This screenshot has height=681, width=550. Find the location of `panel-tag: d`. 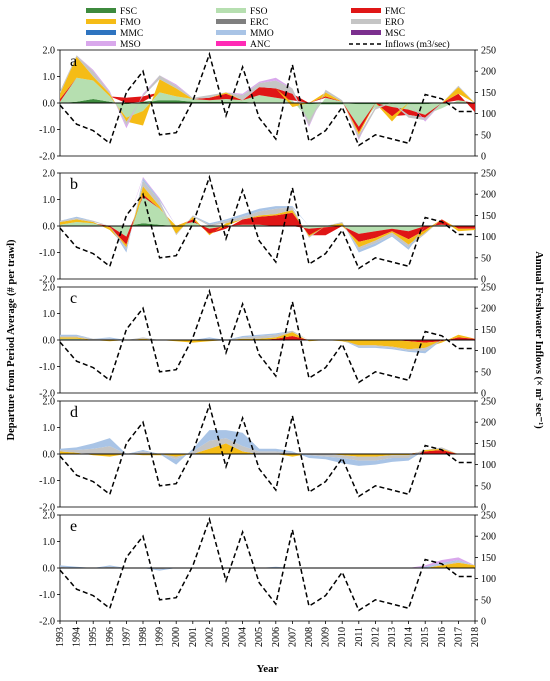

panel-tag: d is located at coordinates (74, 412).